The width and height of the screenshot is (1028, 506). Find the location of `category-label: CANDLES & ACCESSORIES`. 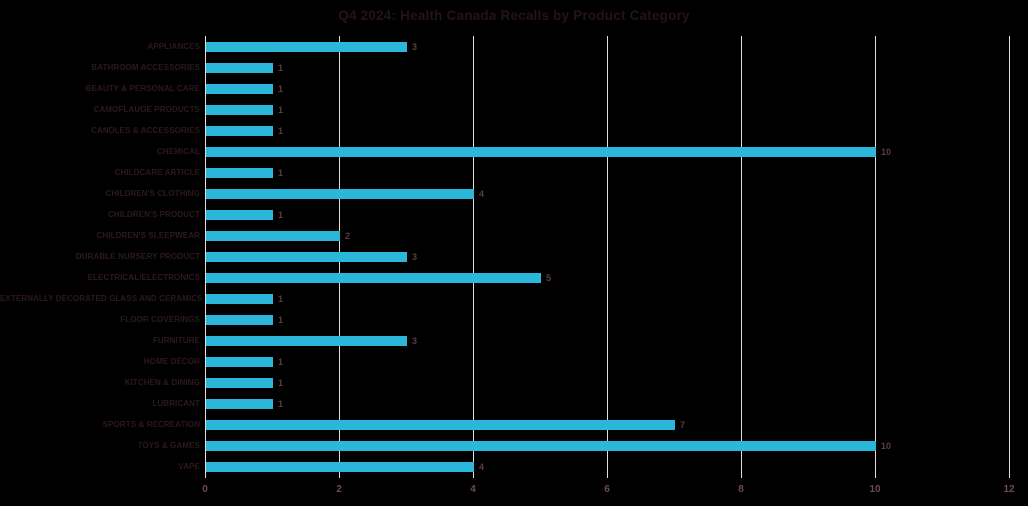

category-label: CANDLES & ACCESSORIES is located at coordinates (145, 130).